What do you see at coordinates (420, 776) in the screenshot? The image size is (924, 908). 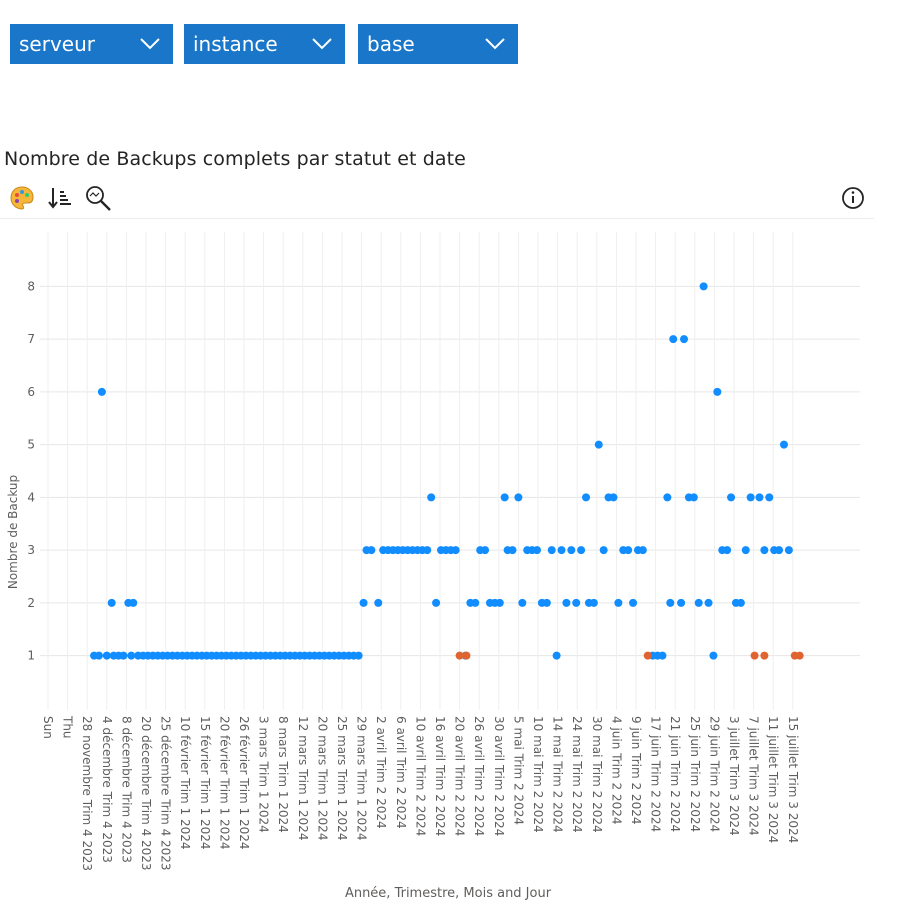 I see `x-tick-label: 10 avril Trim 2 2024` at bounding box center [420, 776].